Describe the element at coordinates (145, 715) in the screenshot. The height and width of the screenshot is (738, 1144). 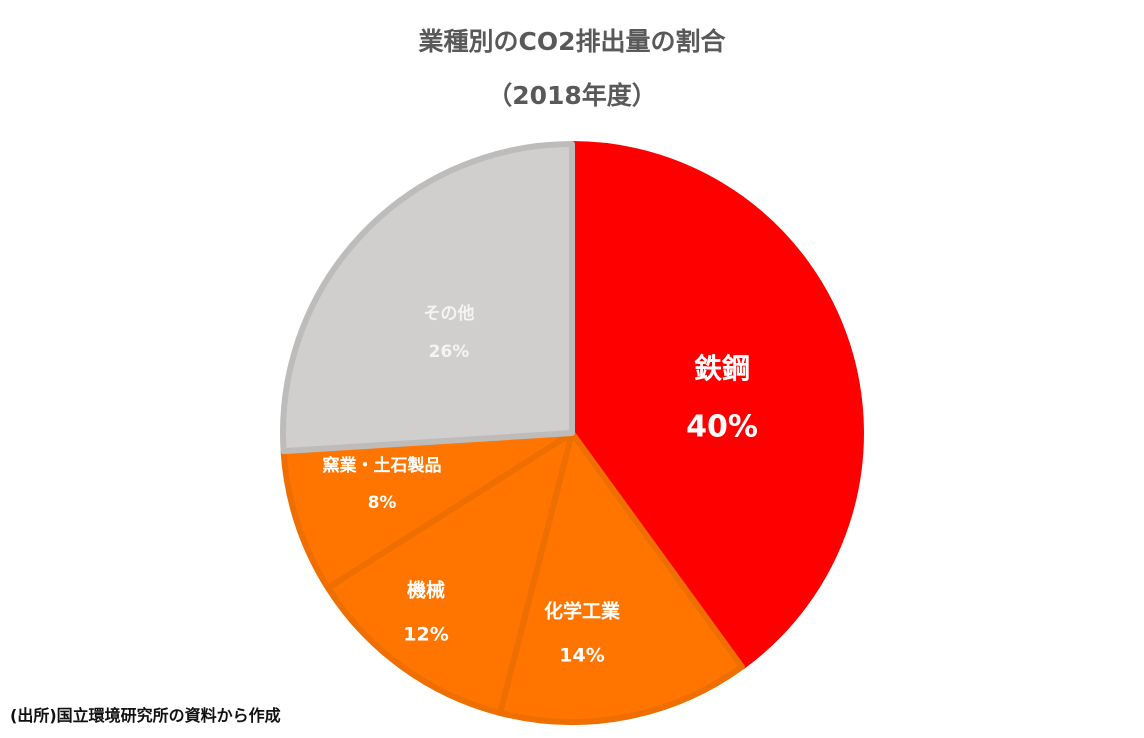
I see `source-note: (出所)国立環境研究所の資料から作成` at that location.